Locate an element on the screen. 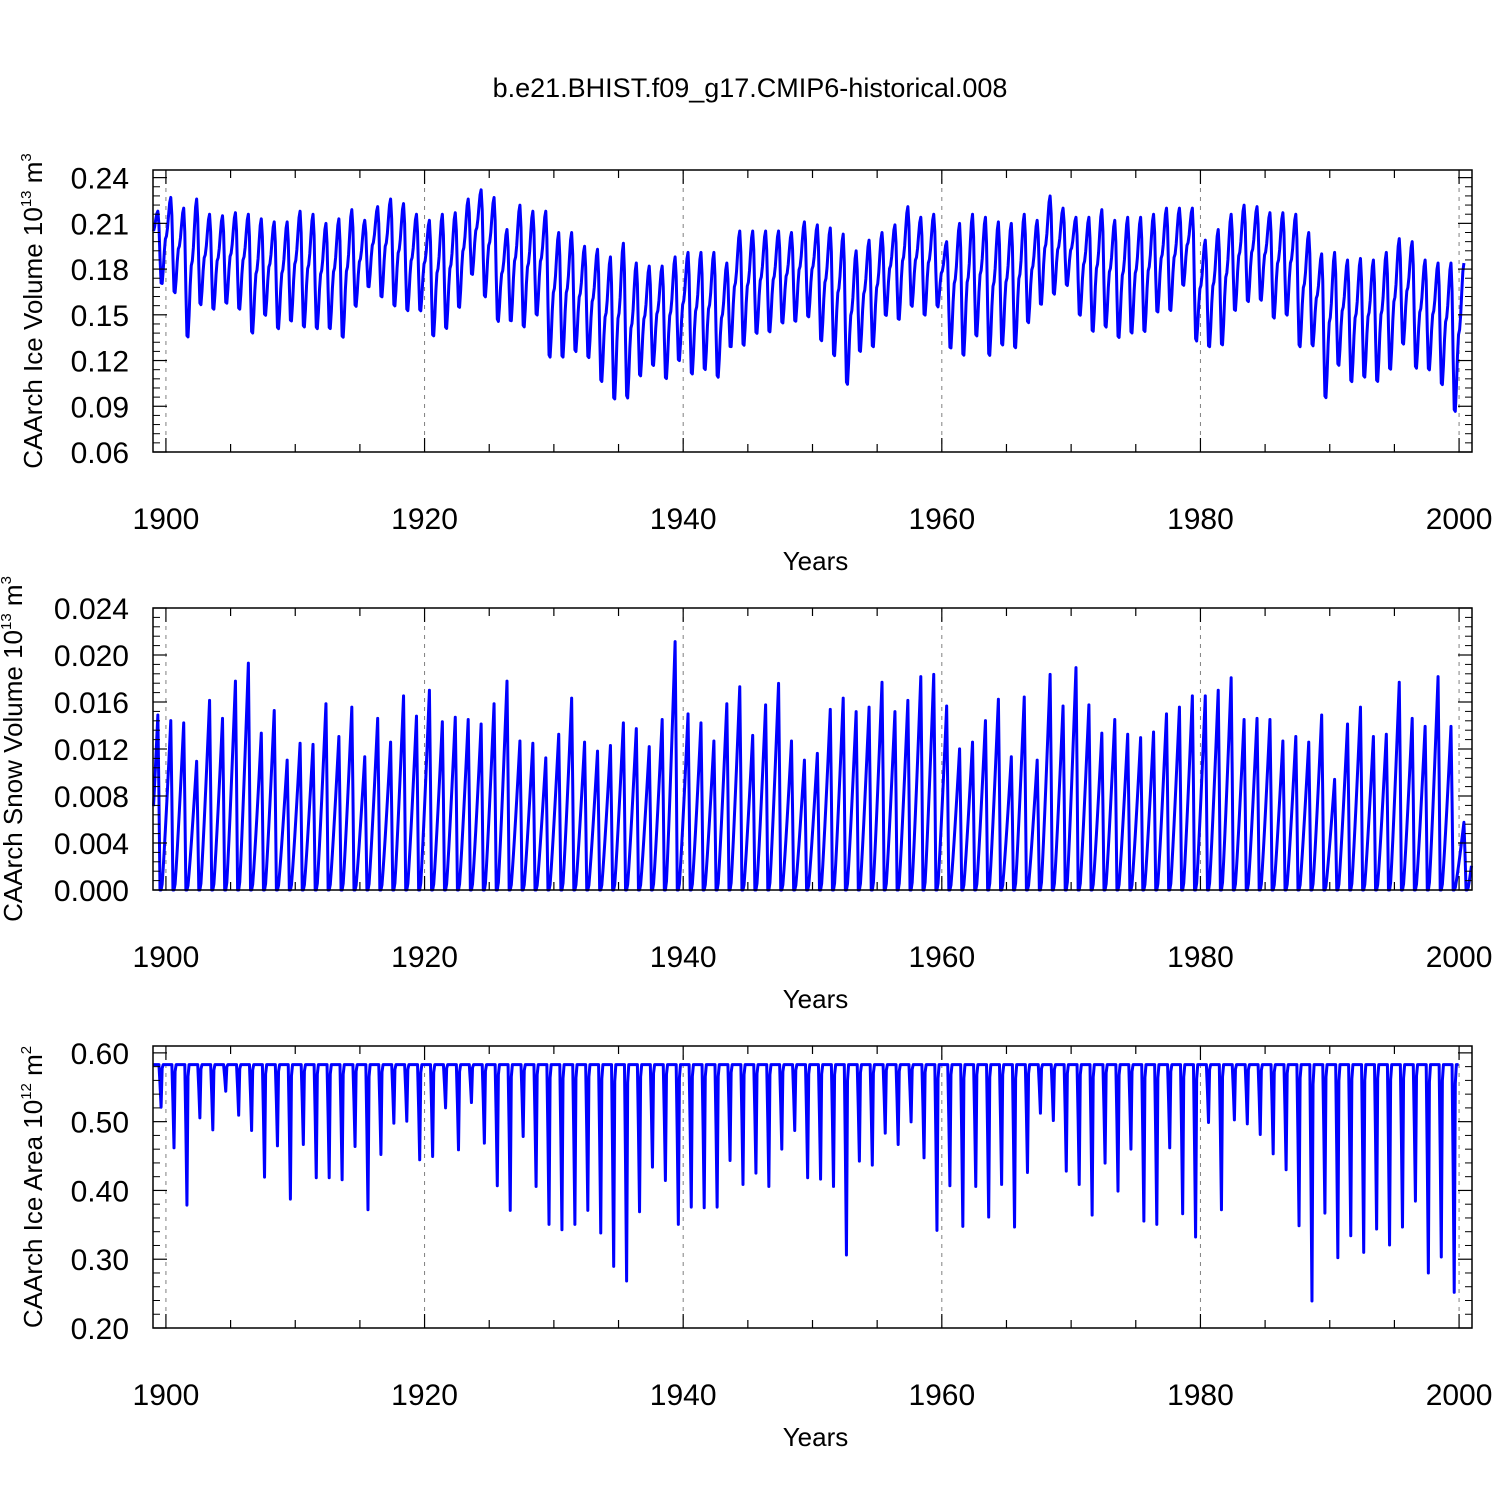 This screenshot has width=1500, height=1500. y-tick-label: 0.024 is located at coordinates (91, 609).